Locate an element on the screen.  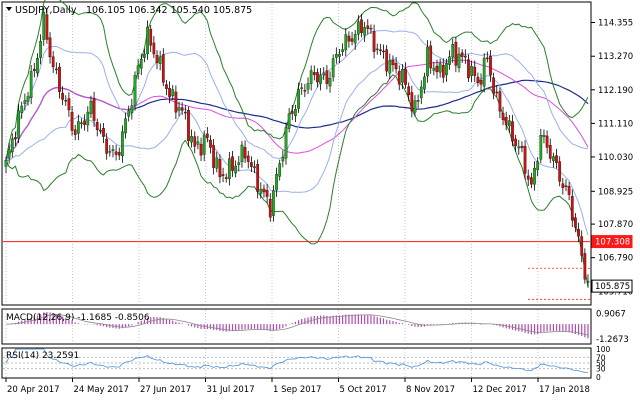
y-tick-label: 111.110 is located at coordinates (615, 124).